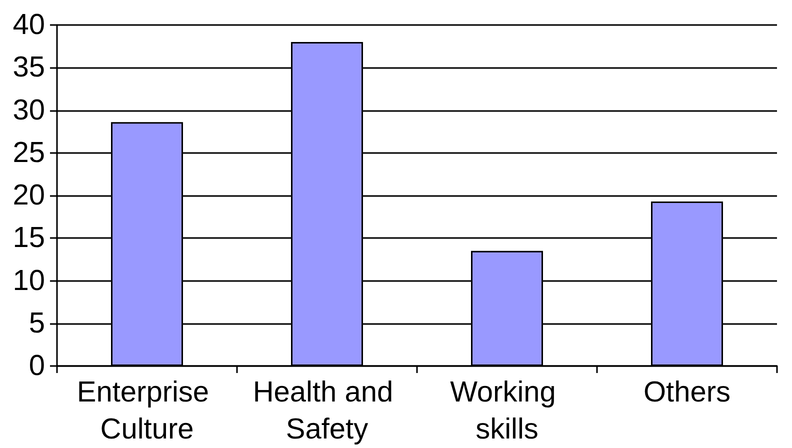 Image resolution: width=792 pixels, height=448 pixels. What do you see at coordinates (327, 411) in the screenshot?
I see `x-tick-label: Health and Safety` at bounding box center [327, 411].